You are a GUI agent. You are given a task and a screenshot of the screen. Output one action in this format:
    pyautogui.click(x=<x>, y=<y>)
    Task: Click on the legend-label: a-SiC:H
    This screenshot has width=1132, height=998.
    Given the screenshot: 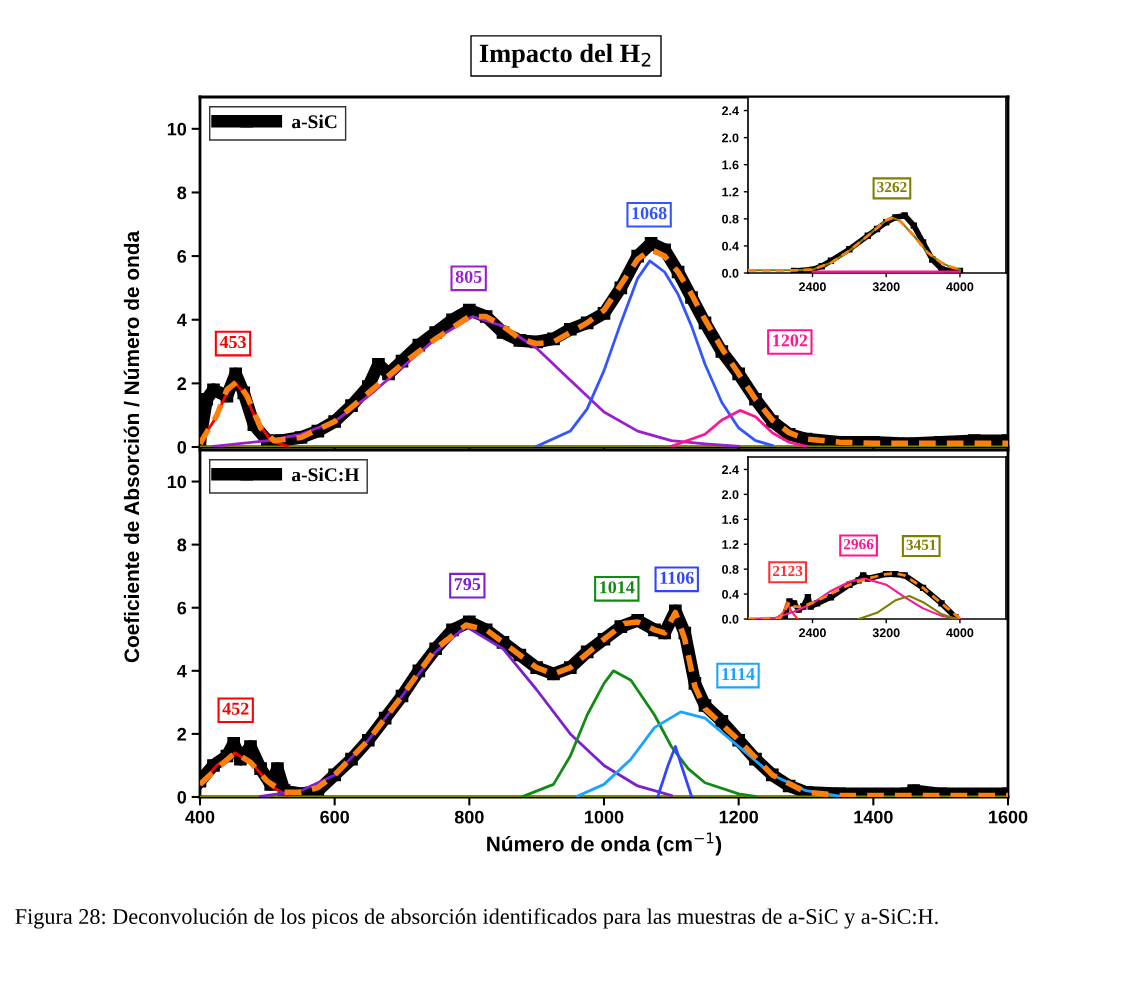 What is the action you would take?
    pyautogui.click(x=326, y=474)
    